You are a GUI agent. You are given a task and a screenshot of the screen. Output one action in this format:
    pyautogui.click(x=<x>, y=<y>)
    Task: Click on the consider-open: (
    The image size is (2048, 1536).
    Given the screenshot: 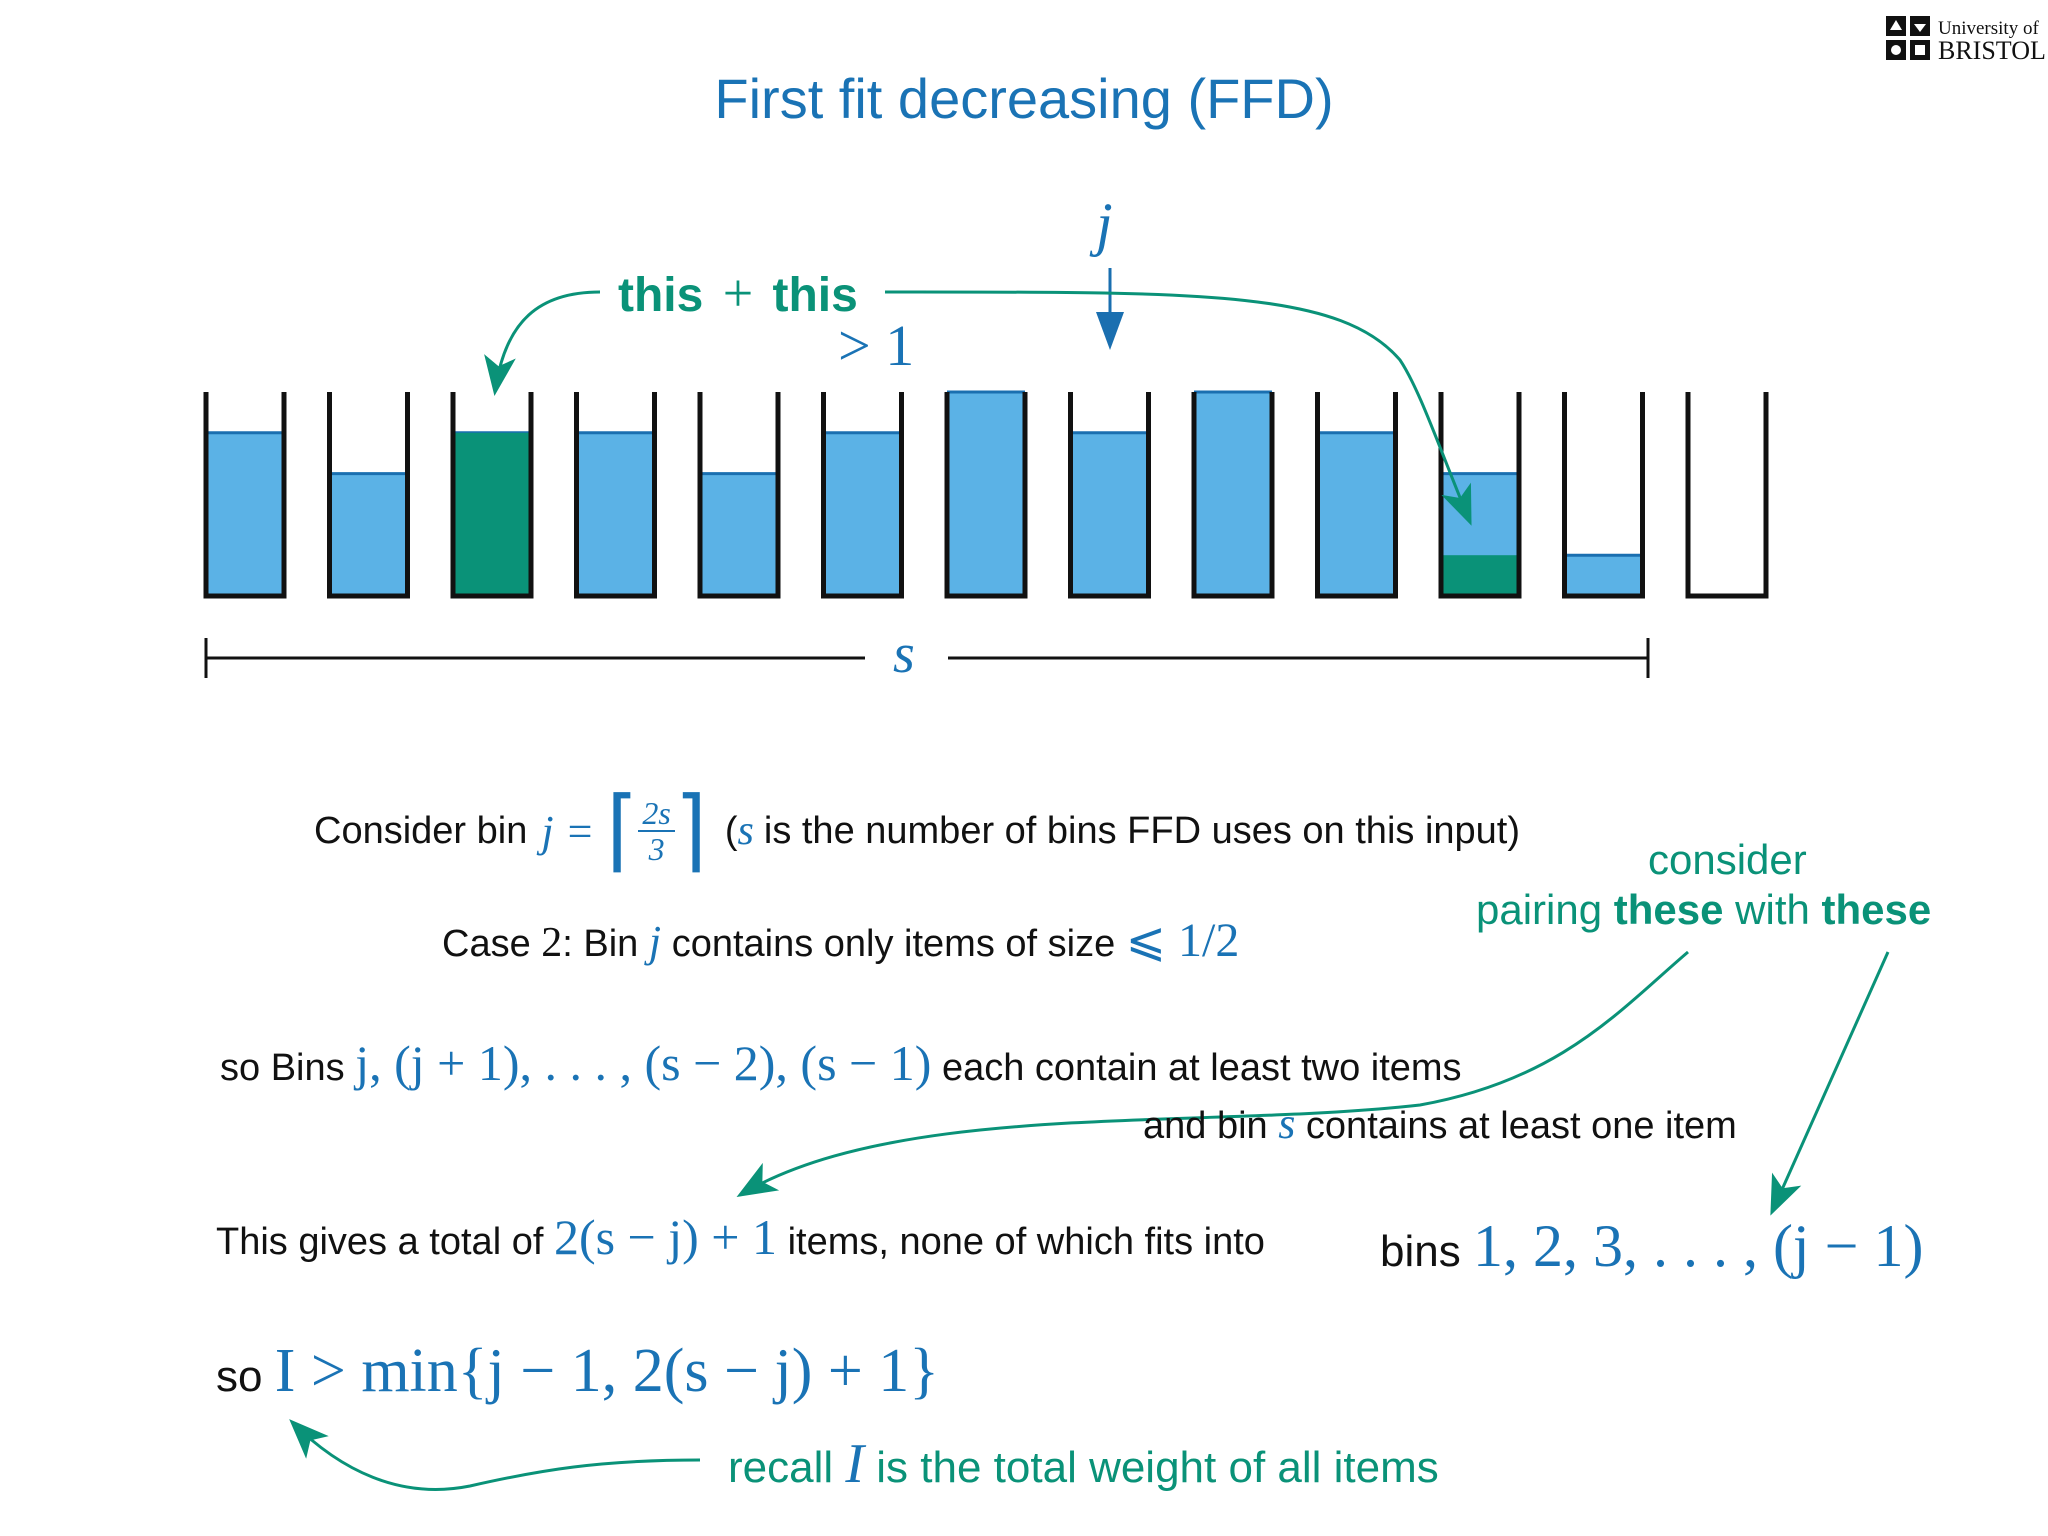 What is the action you would take?
    pyautogui.click(x=731, y=830)
    